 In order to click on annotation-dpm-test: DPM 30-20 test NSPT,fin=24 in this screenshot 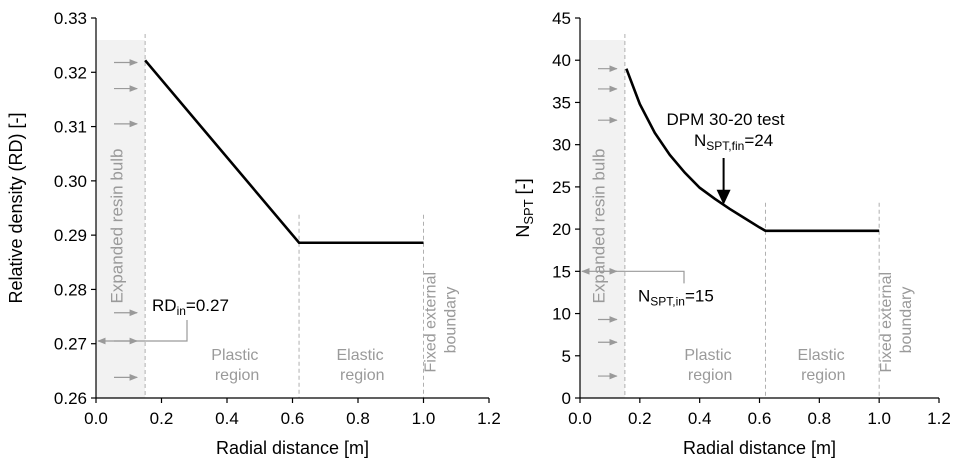, I will do `click(726, 157)`.